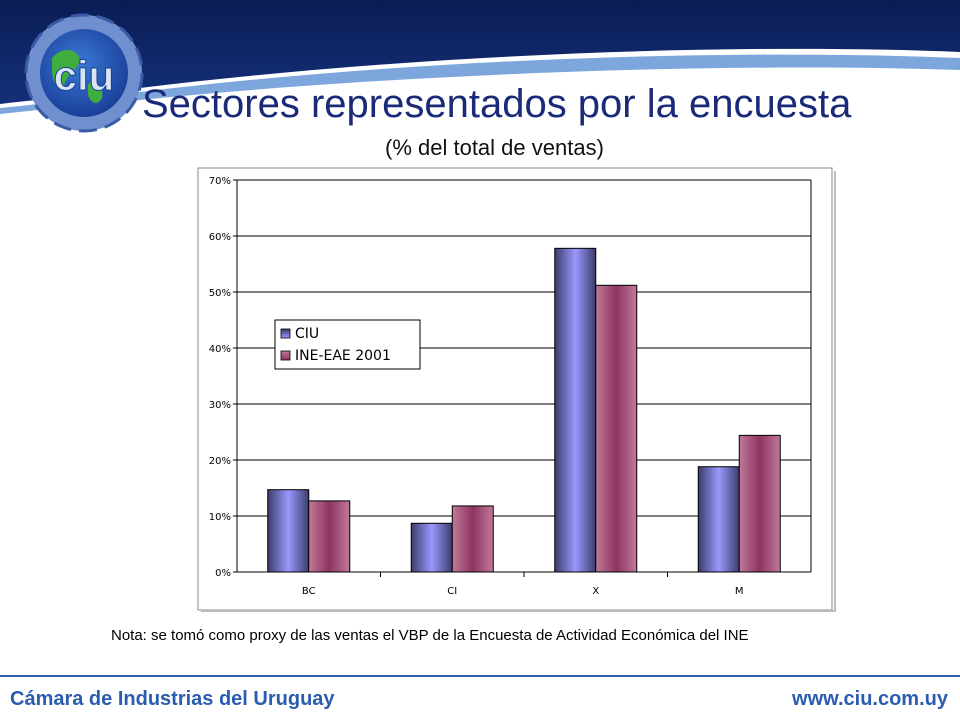 This screenshot has height=720, width=960. I want to click on header-swoosh, so click(480, 84).